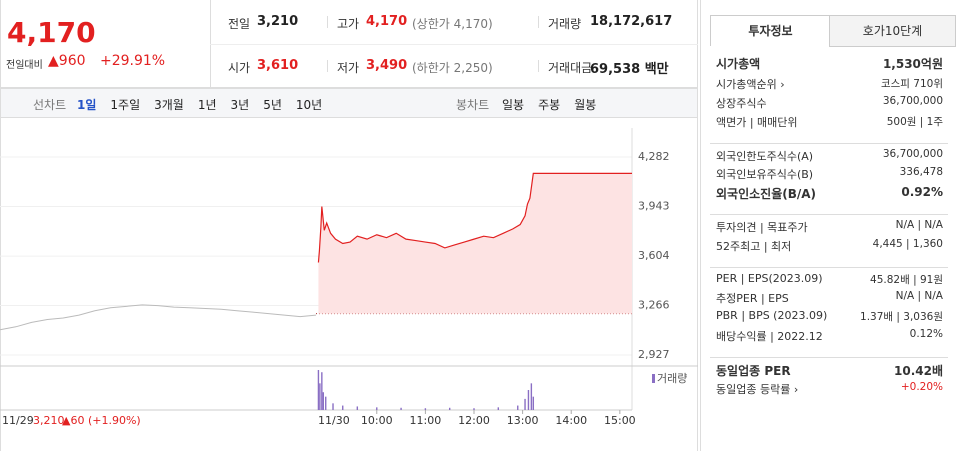 The width and height of the screenshot is (961, 451). What do you see at coordinates (348, 24) in the screenshot?
I see `stat-label: 고가` at bounding box center [348, 24].